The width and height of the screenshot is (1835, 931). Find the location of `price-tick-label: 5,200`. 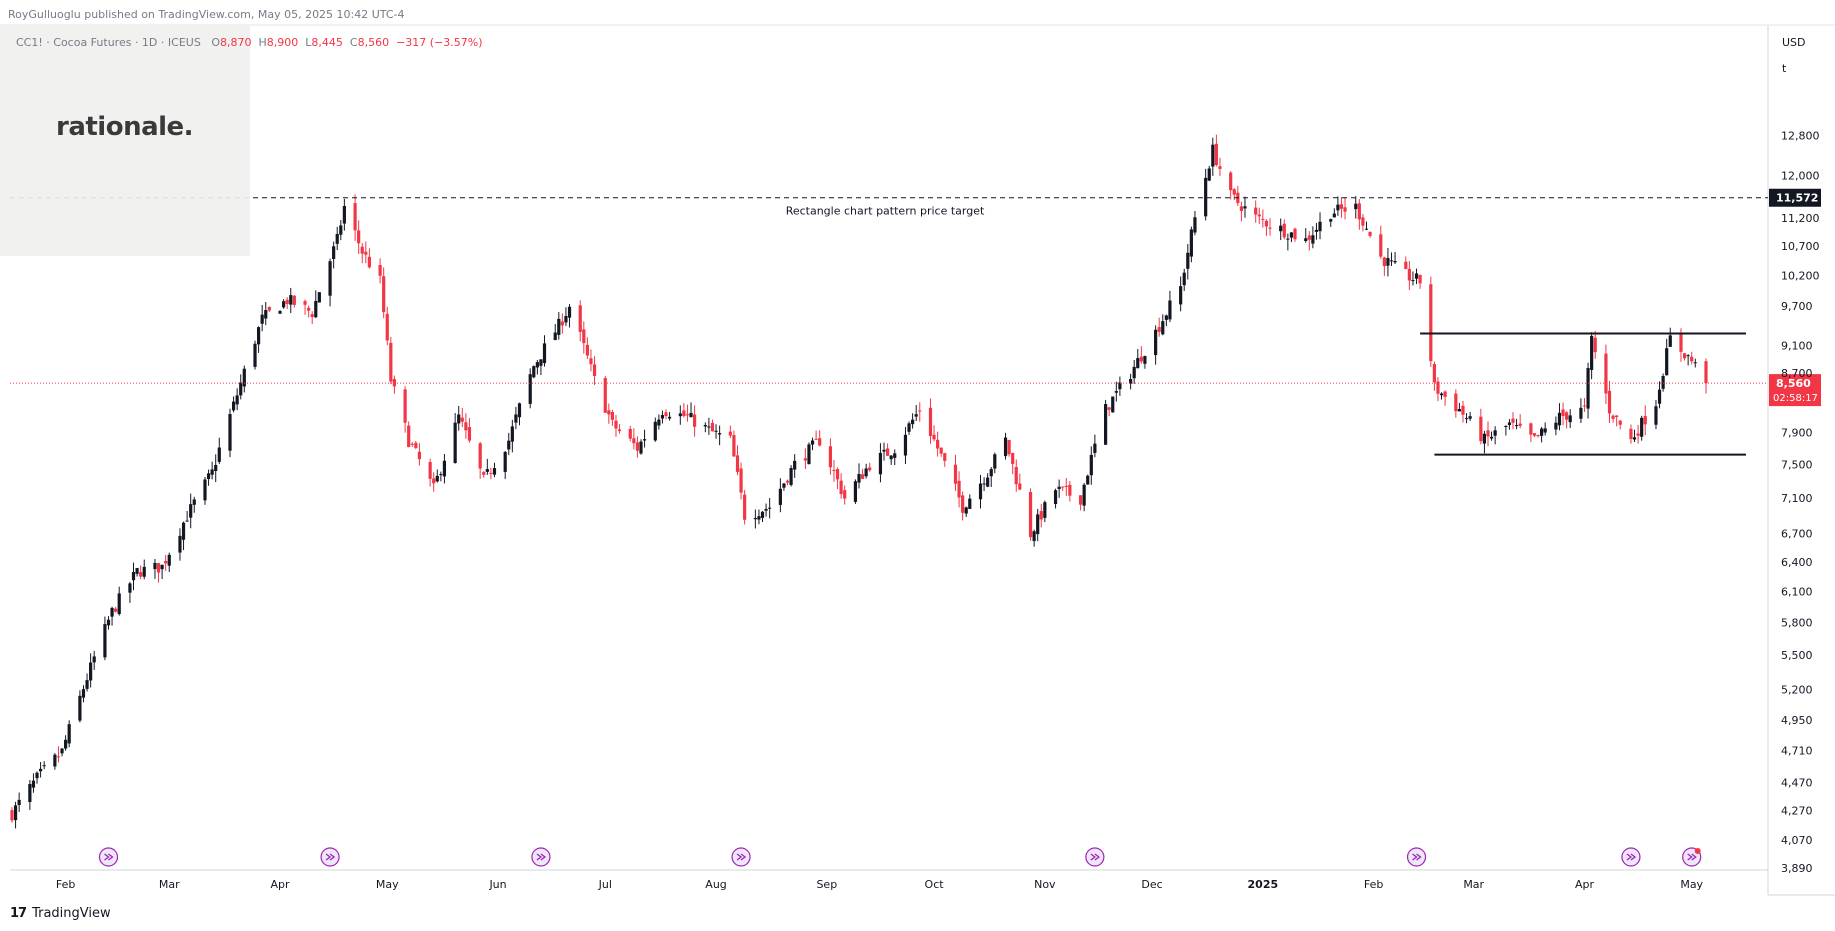

price-tick-label: 5,200 is located at coordinates (1797, 690).